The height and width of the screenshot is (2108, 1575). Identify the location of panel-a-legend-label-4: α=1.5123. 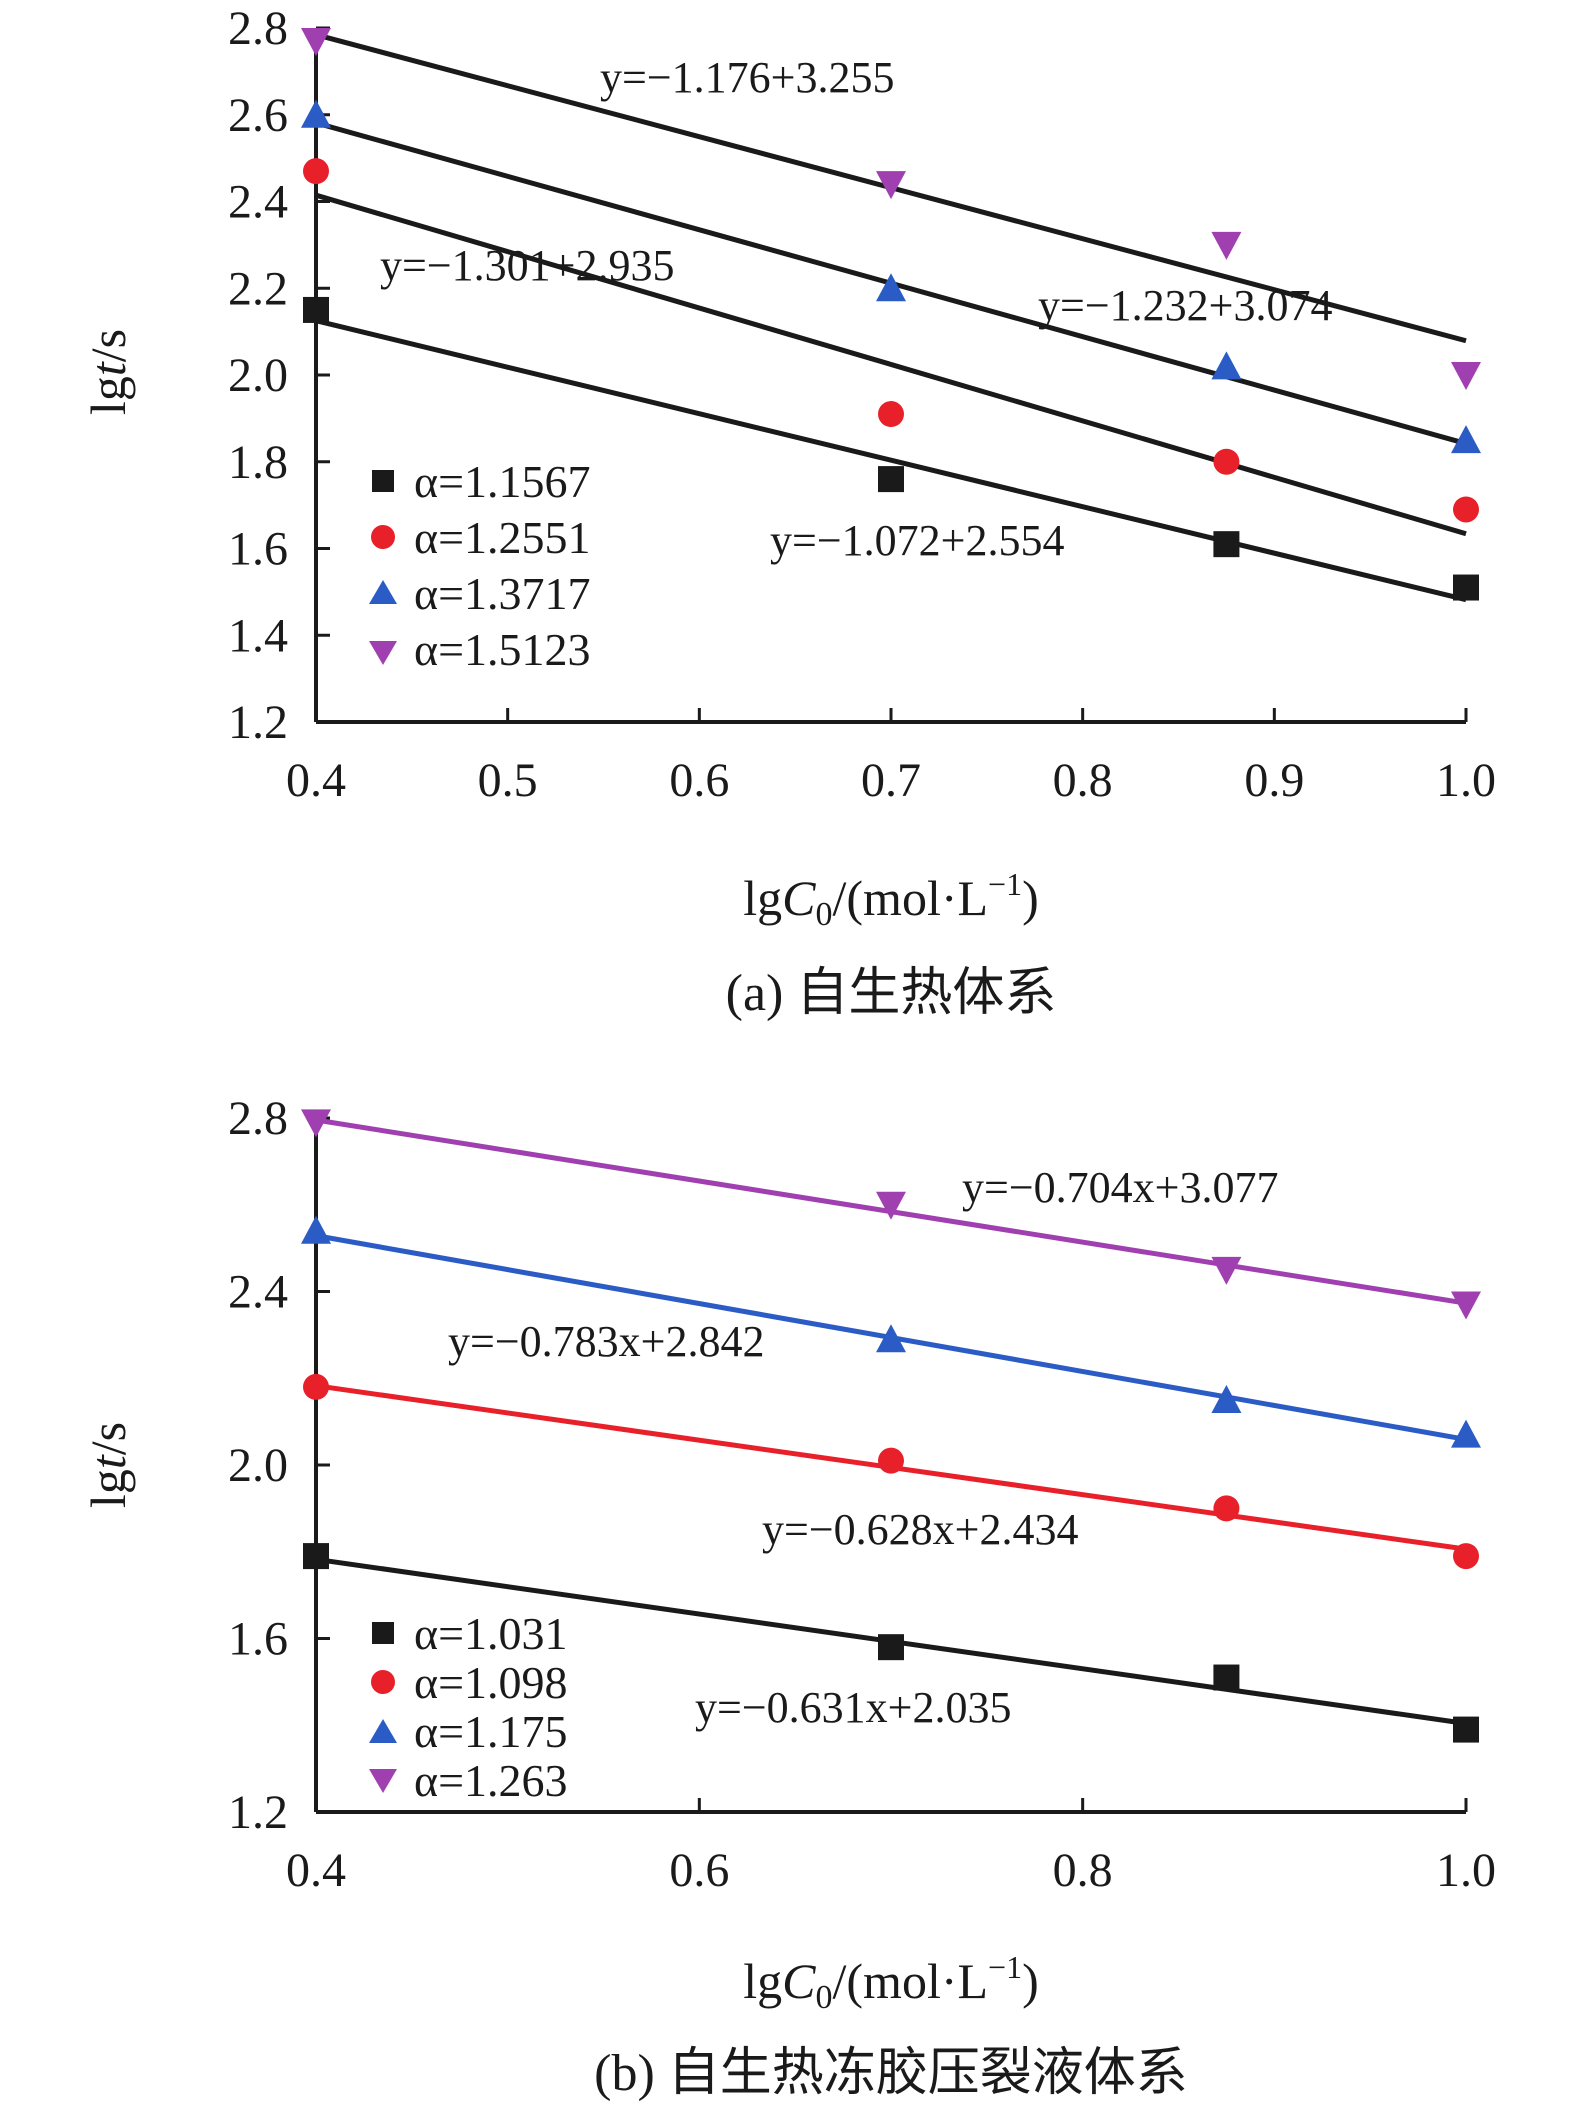
(502, 649).